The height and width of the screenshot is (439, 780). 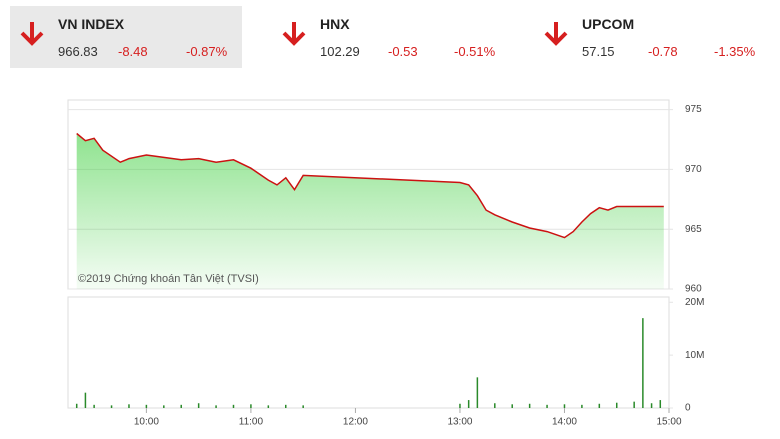 What do you see at coordinates (668, 422) in the screenshot?
I see `x-tick-label: 15:00` at bounding box center [668, 422].